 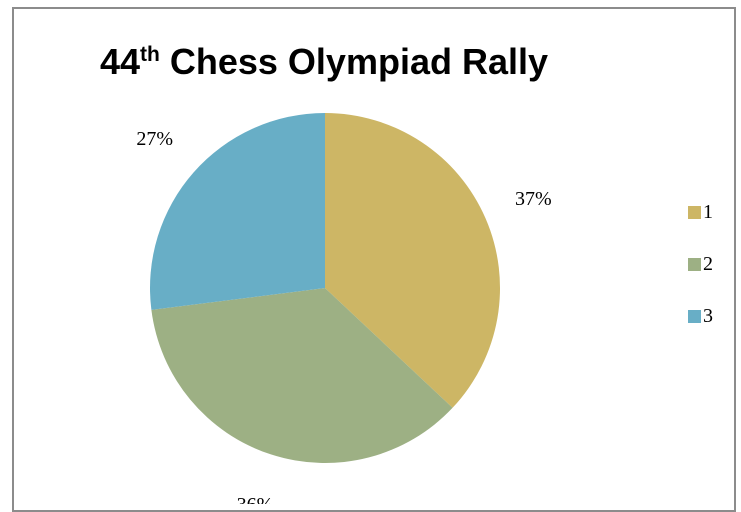 What do you see at coordinates (354, 61) in the screenshot?
I see `chart-title-suffix: Chess Olympiad Rally` at bounding box center [354, 61].